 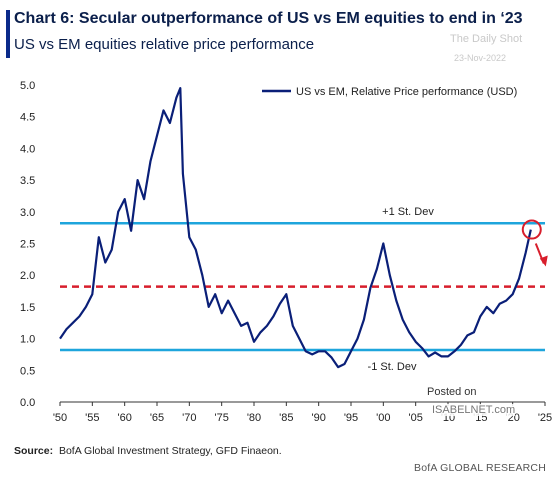 What do you see at coordinates (27, 245) in the screenshot?
I see `y-tick-label: 2.5` at bounding box center [27, 245].